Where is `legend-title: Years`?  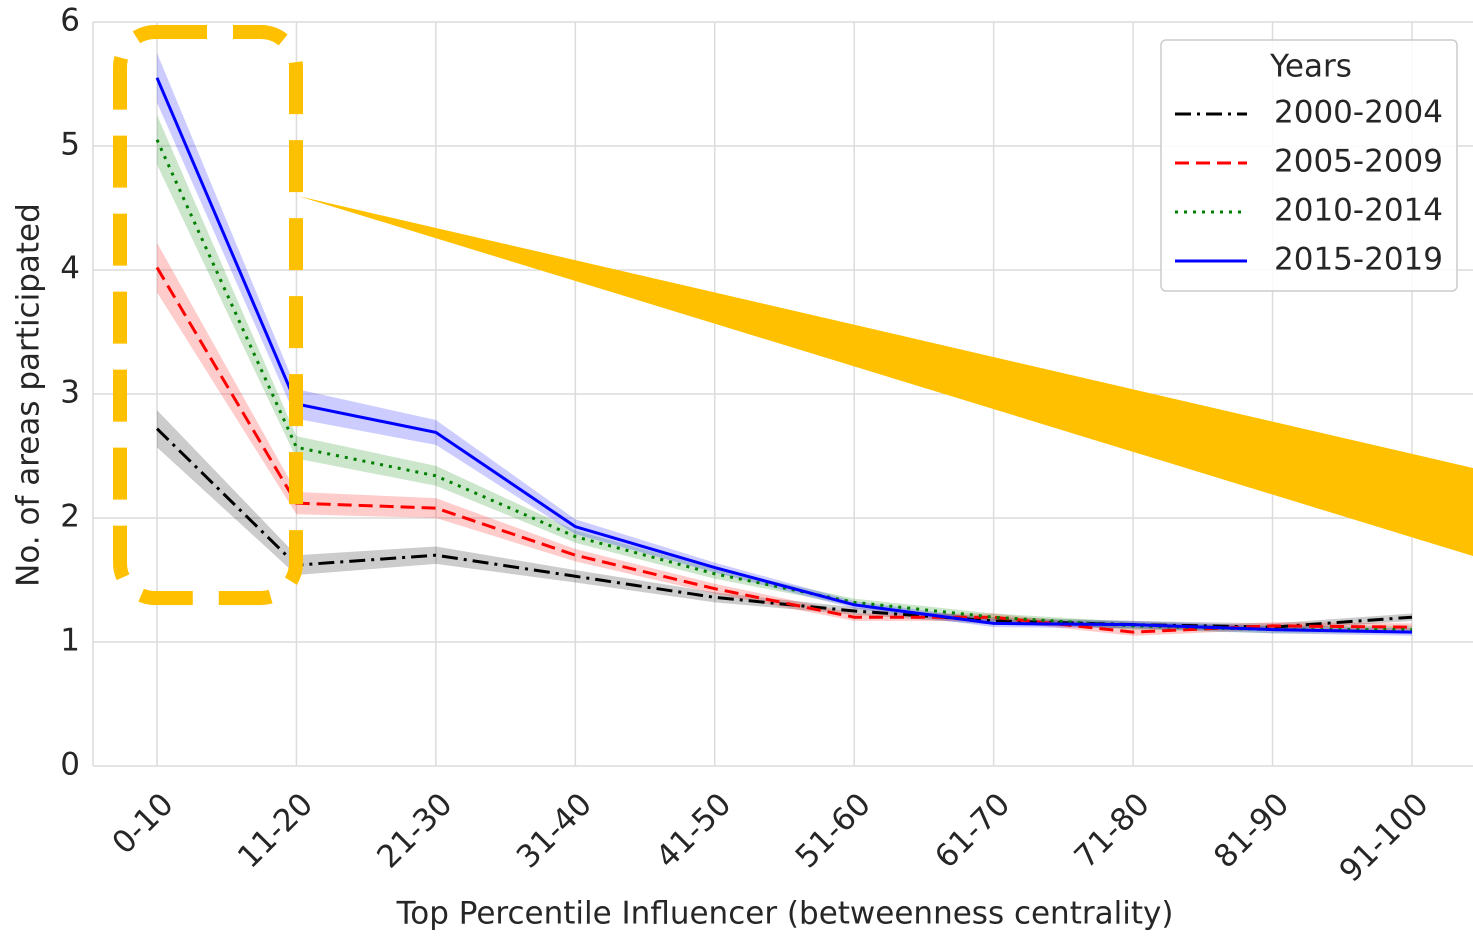 legend-title: Years is located at coordinates (1310, 67).